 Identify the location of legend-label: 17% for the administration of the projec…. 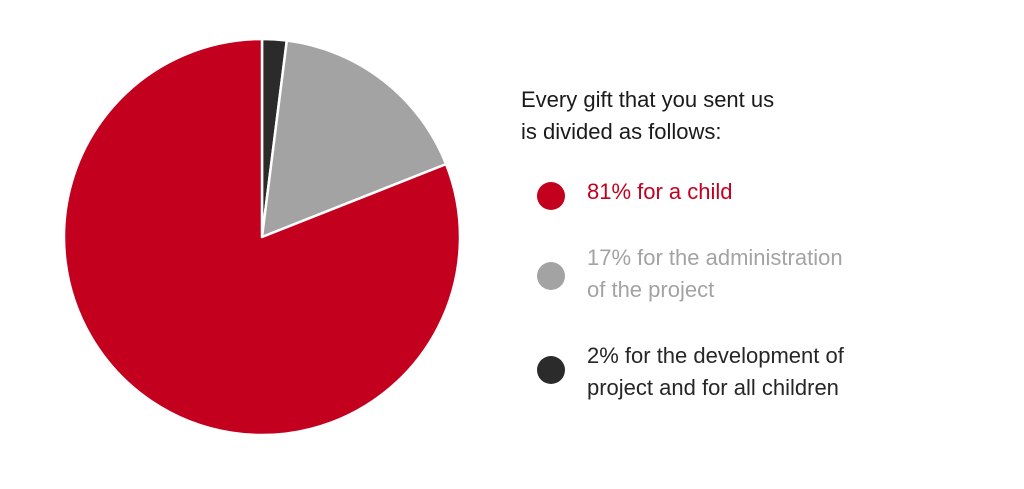
(715, 273).